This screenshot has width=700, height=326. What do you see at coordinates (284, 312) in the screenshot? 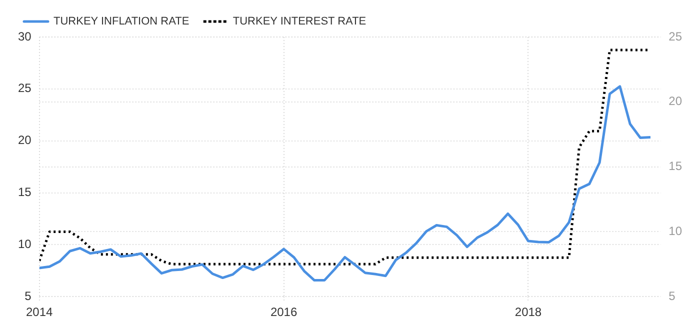
I see `x-tick-label: 2016` at bounding box center [284, 312].